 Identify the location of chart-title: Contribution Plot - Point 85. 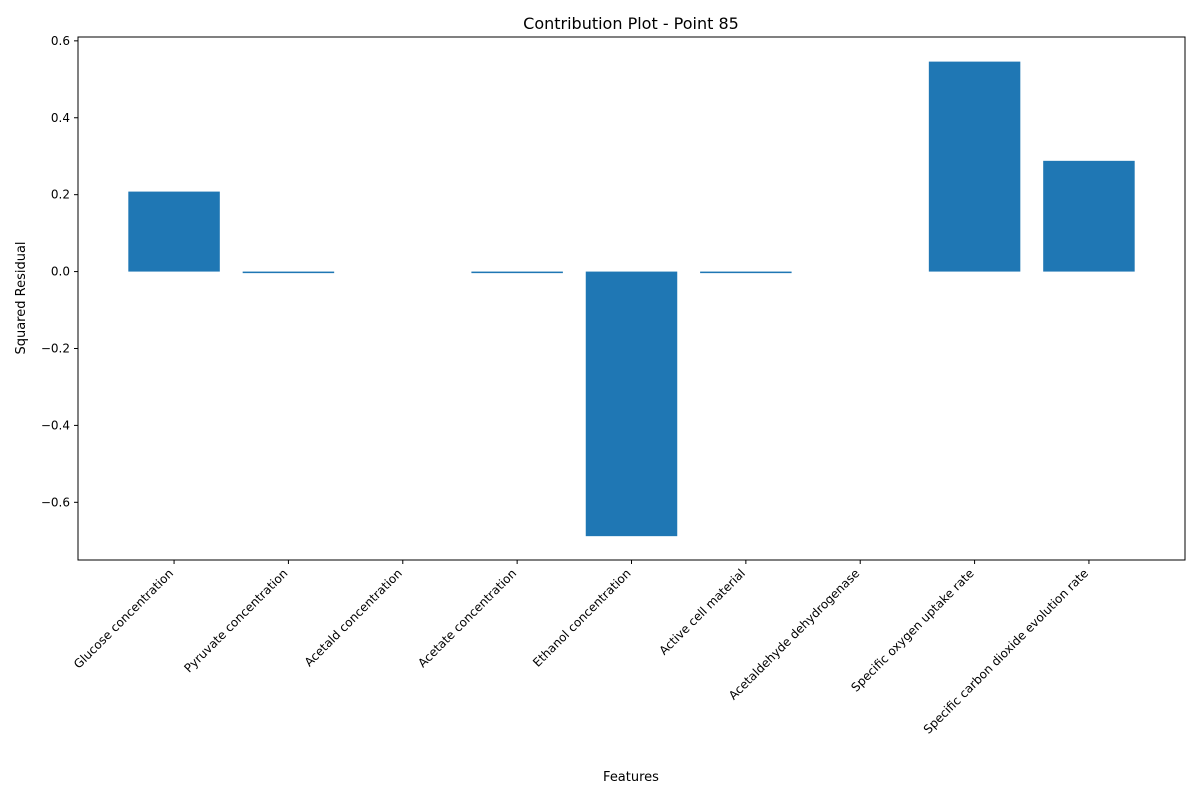
(631, 23).